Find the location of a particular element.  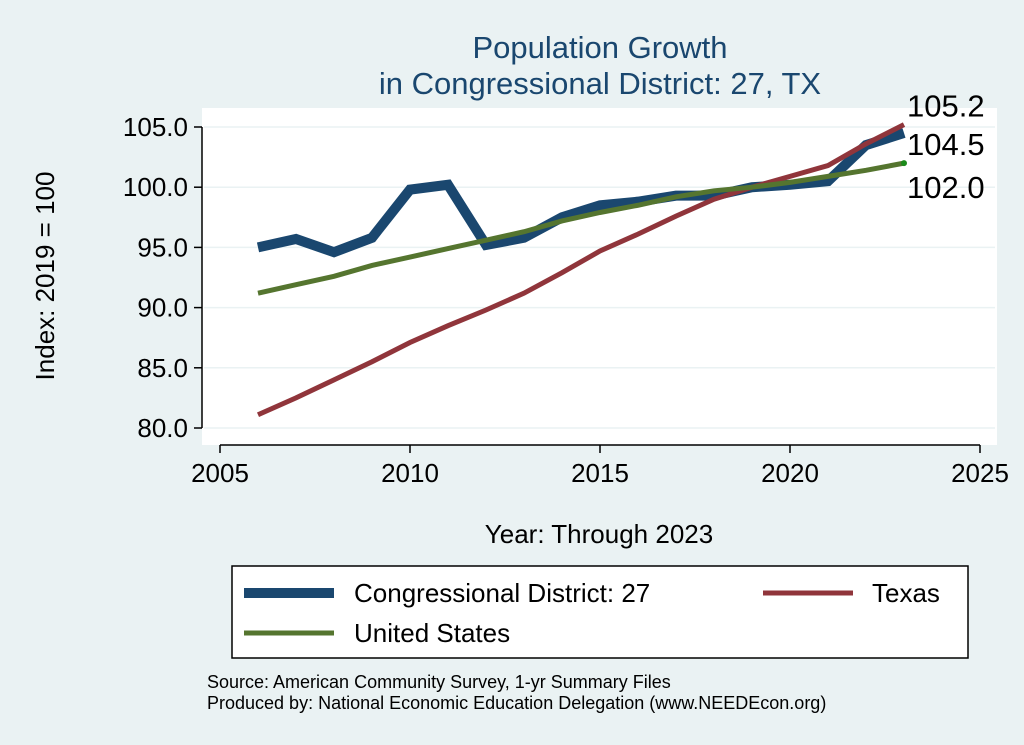

series-line-us is located at coordinates (581, 228).